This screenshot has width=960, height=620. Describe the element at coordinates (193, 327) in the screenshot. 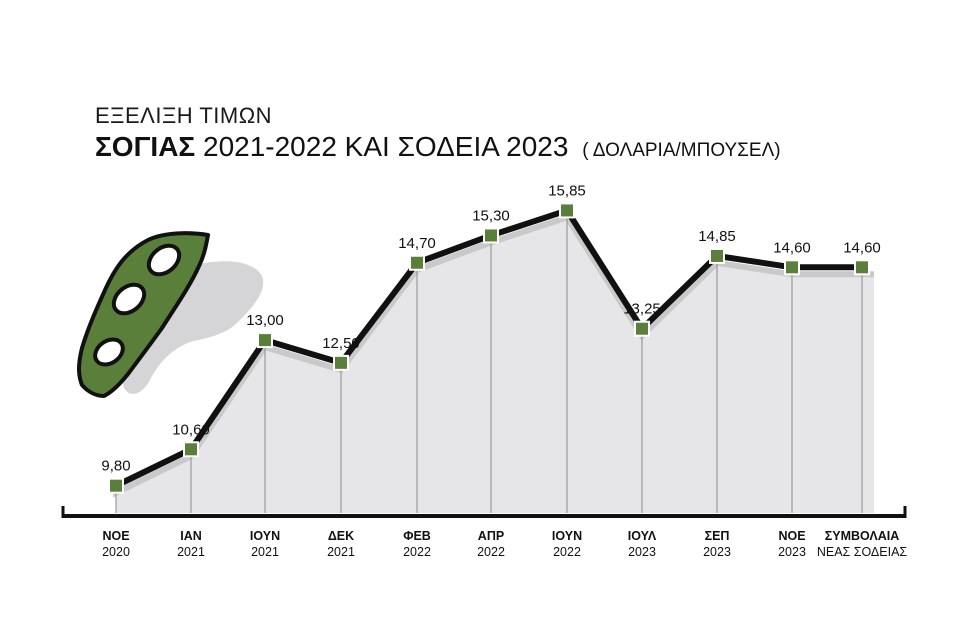

I see `soybean-pod-shadow` at that location.